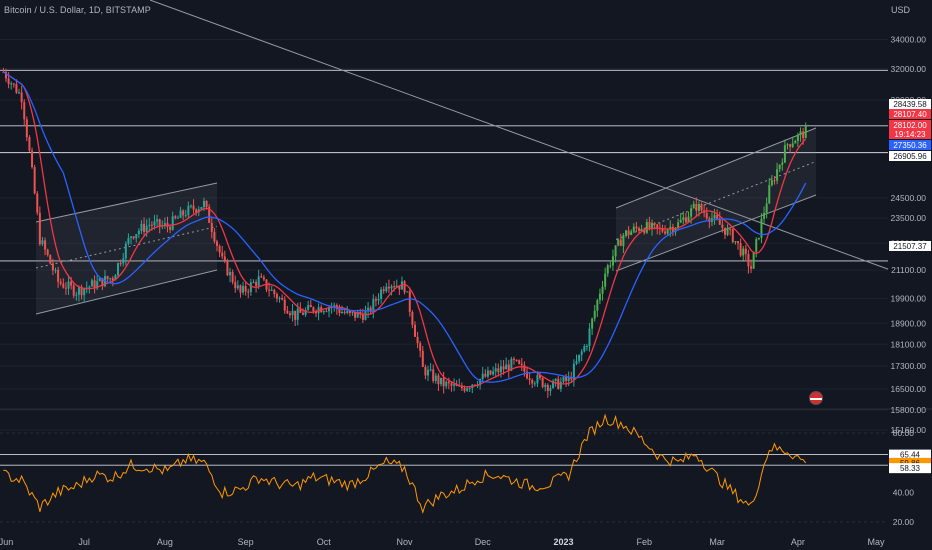  What do you see at coordinates (910, 145) in the screenshot?
I see `price-tag: 27350.36` at bounding box center [910, 145].